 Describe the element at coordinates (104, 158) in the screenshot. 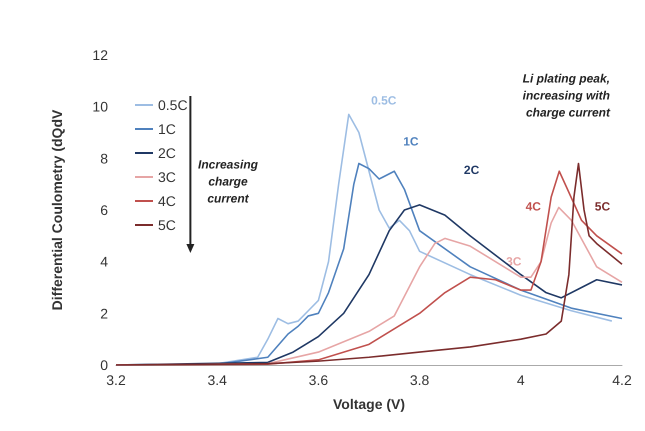

I see `y-tick-label: 8` at that location.